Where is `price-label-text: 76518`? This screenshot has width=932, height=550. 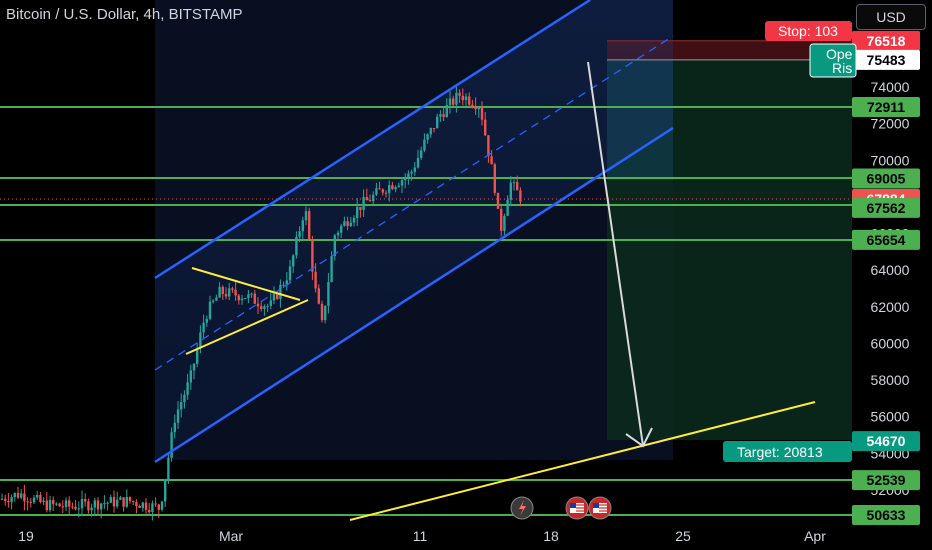 price-label-text: 76518 is located at coordinates (886, 41).